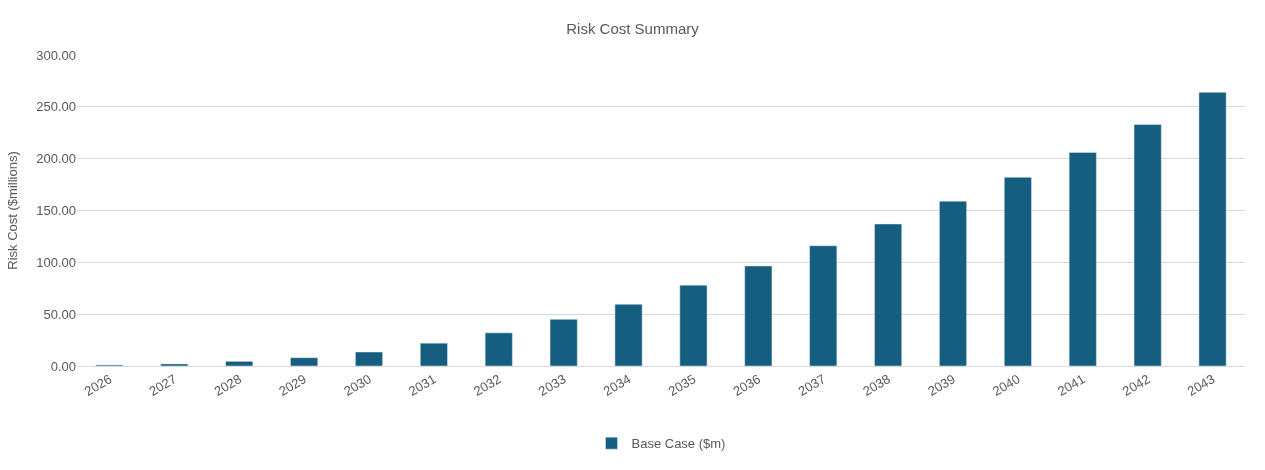 This screenshot has height=470, width=1265. Describe the element at coordinates (811, 385) in the screenshot. I see `x-tick-label: 2037` at that location.